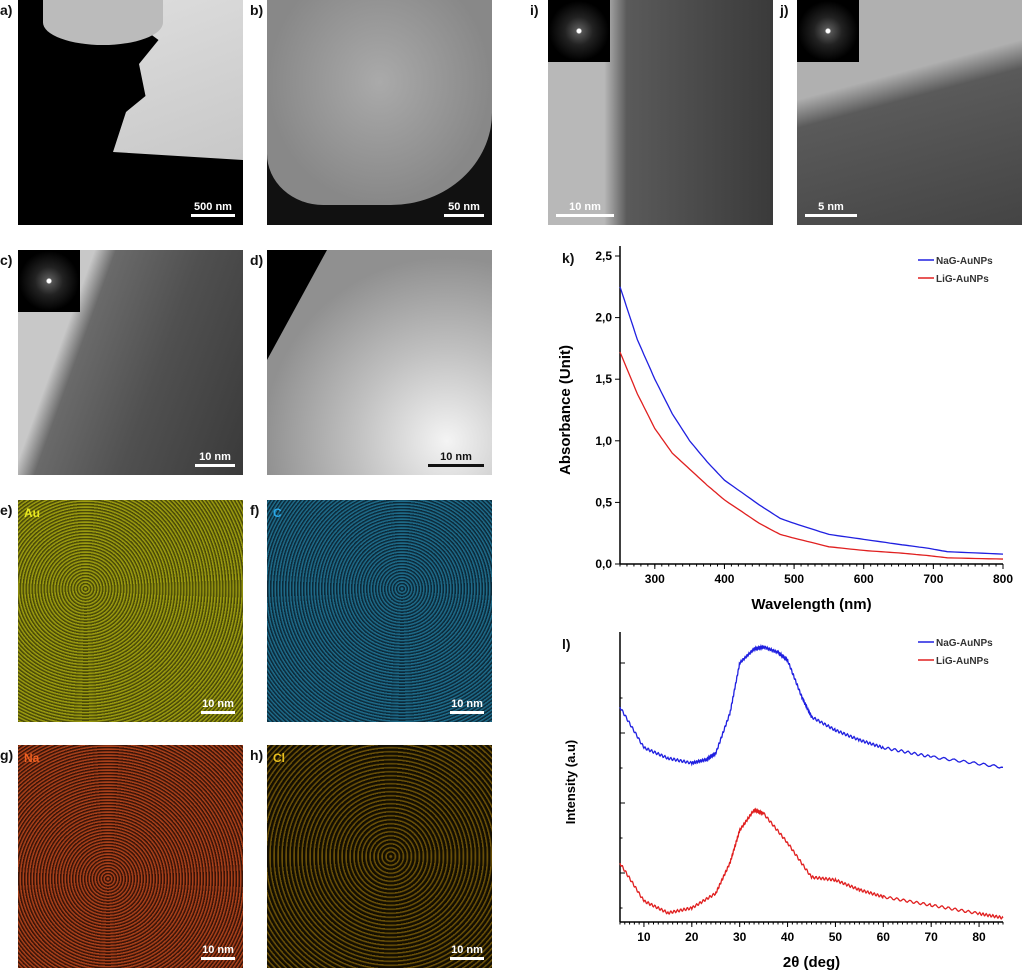 The height and width of the screenshot is (971, 1024). I want to click on eds-map-c: C 10 nm, so click(379, 611).